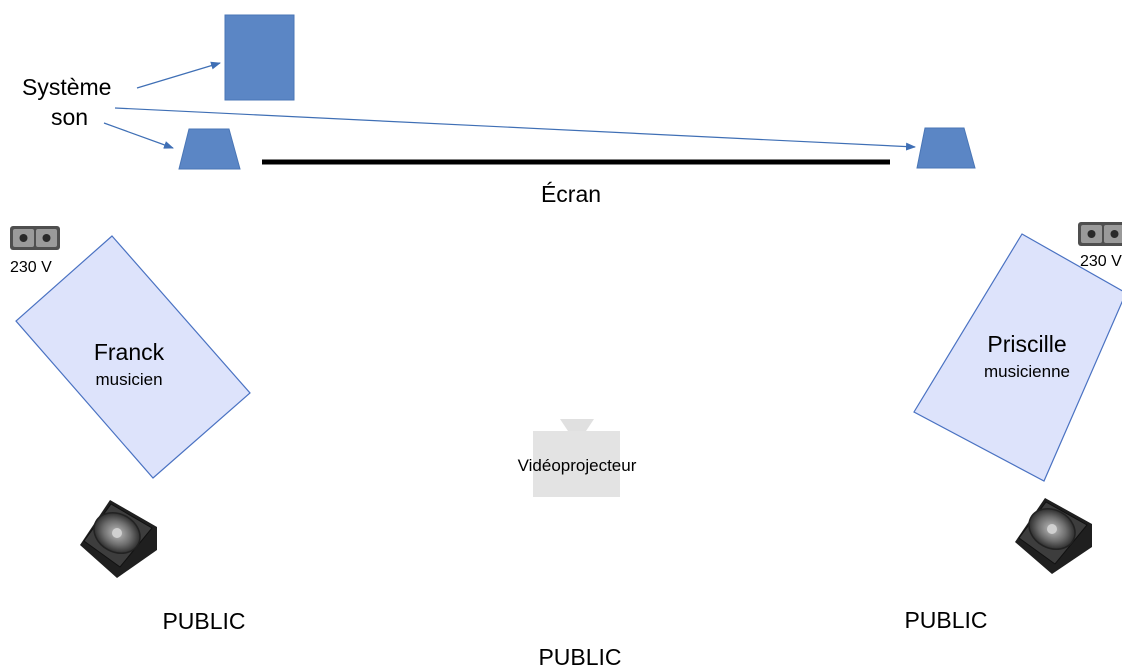 The height and width of the screenshot is (669, 1122). What do you see at coordinates (259, 57) in the screenshot?
I see `sound-system-rack` at bounding box center [259, 57].